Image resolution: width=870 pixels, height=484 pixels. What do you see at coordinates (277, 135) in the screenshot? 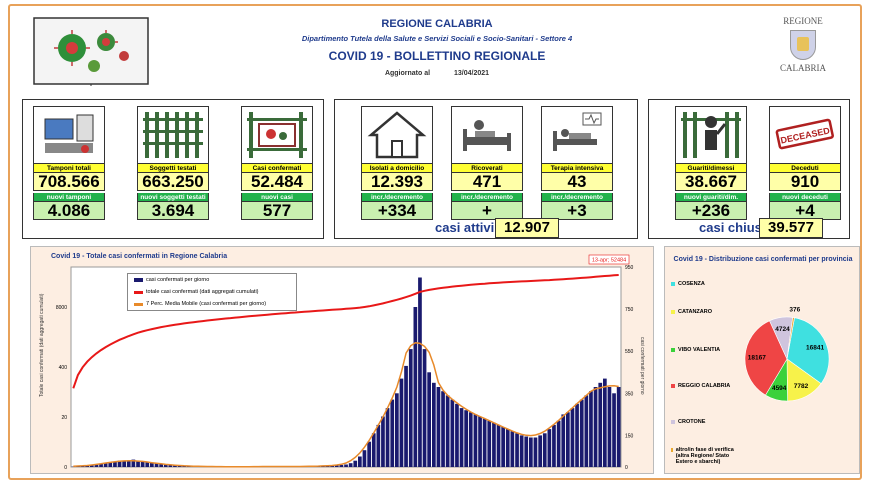
I see `confirmed-cases-icon` at bounding box center [277, 135].